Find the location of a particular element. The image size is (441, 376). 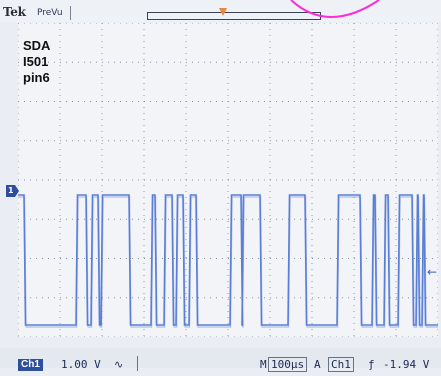

trigger-source: Ch1 is located at coordinates (341, 364).